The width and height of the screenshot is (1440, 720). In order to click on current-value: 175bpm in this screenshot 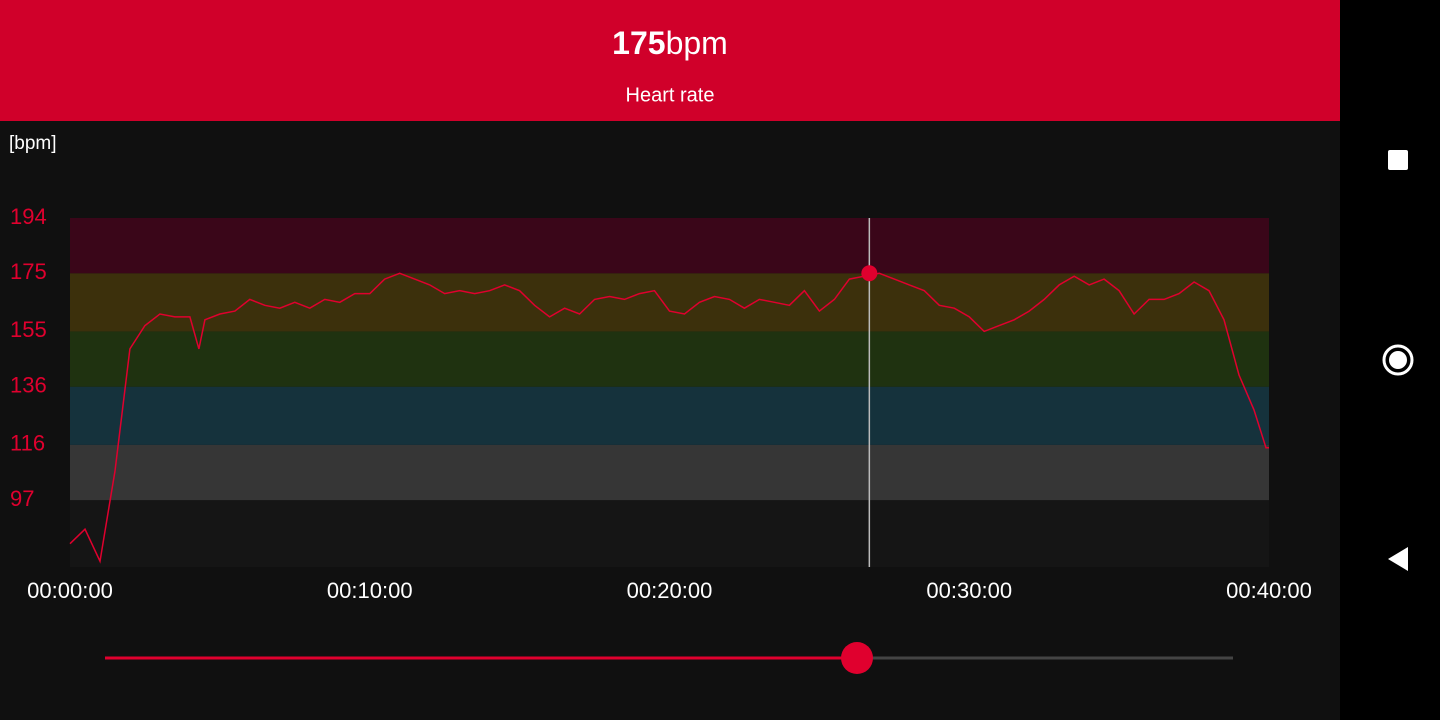, I will do `click(670, 43)`.